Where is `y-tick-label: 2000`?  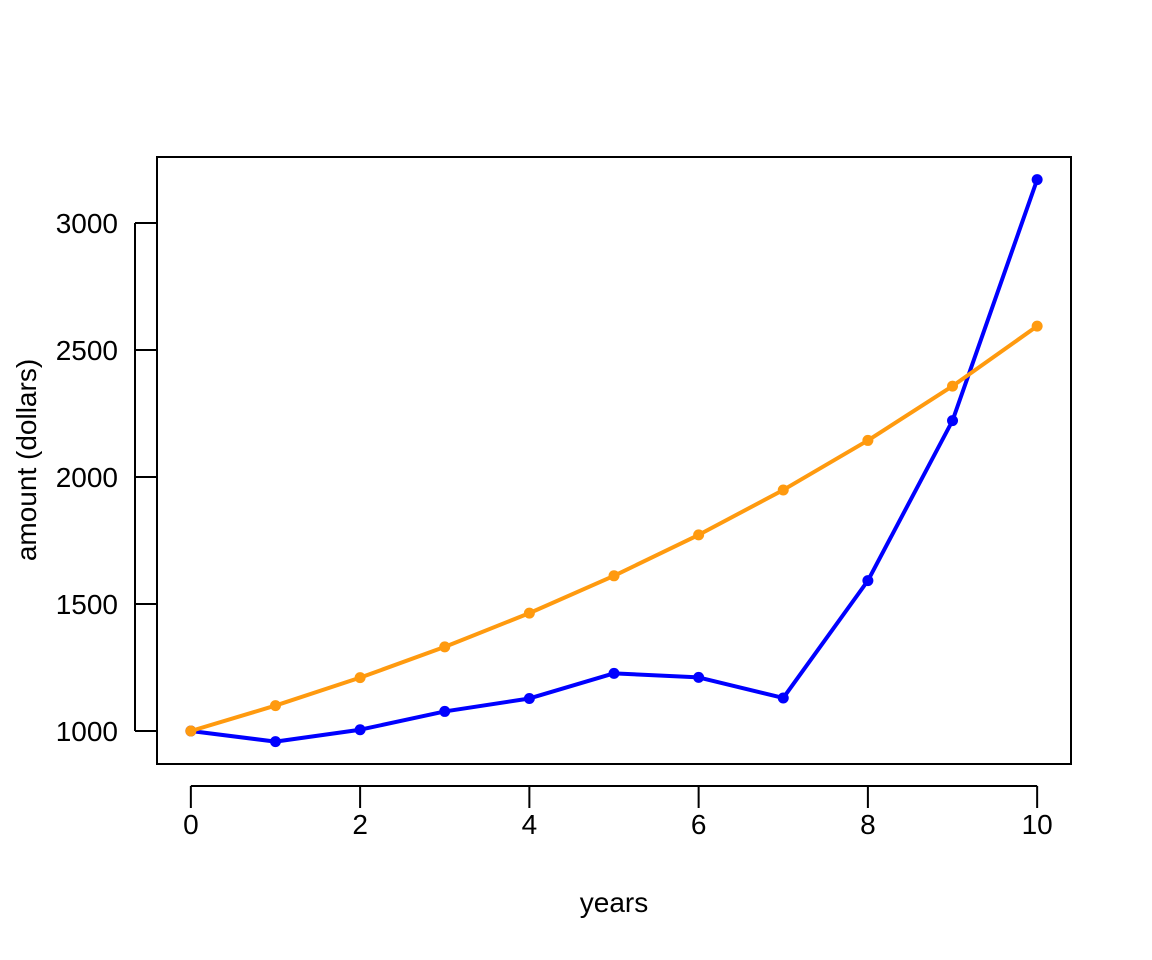
y-tick-label: 2000 is located at coordinates (87, 477).